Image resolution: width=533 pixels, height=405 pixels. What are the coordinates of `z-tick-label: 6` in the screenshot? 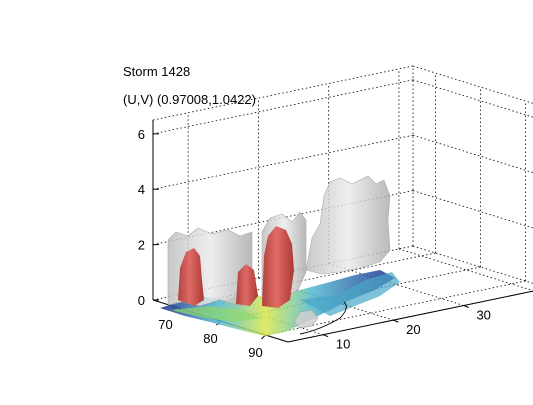 It's located at (141, 134).